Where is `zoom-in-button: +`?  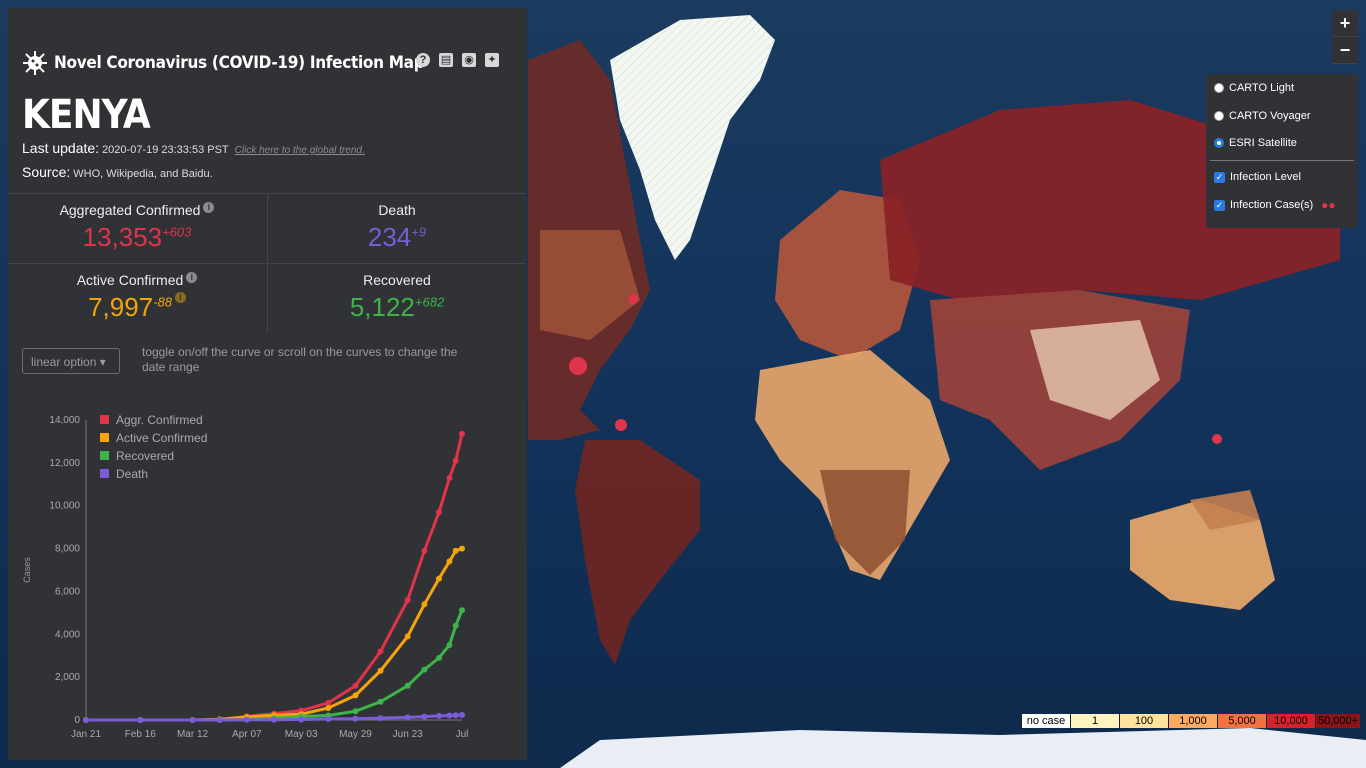 zoom-in-button: + is located at coordinates (1345, 23).